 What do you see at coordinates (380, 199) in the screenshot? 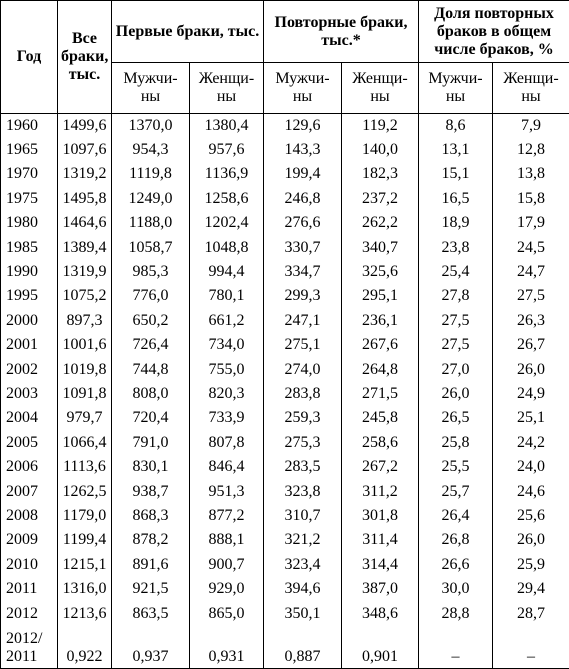
I see `value-cell: 237,2` at bounding box center [380, 199].